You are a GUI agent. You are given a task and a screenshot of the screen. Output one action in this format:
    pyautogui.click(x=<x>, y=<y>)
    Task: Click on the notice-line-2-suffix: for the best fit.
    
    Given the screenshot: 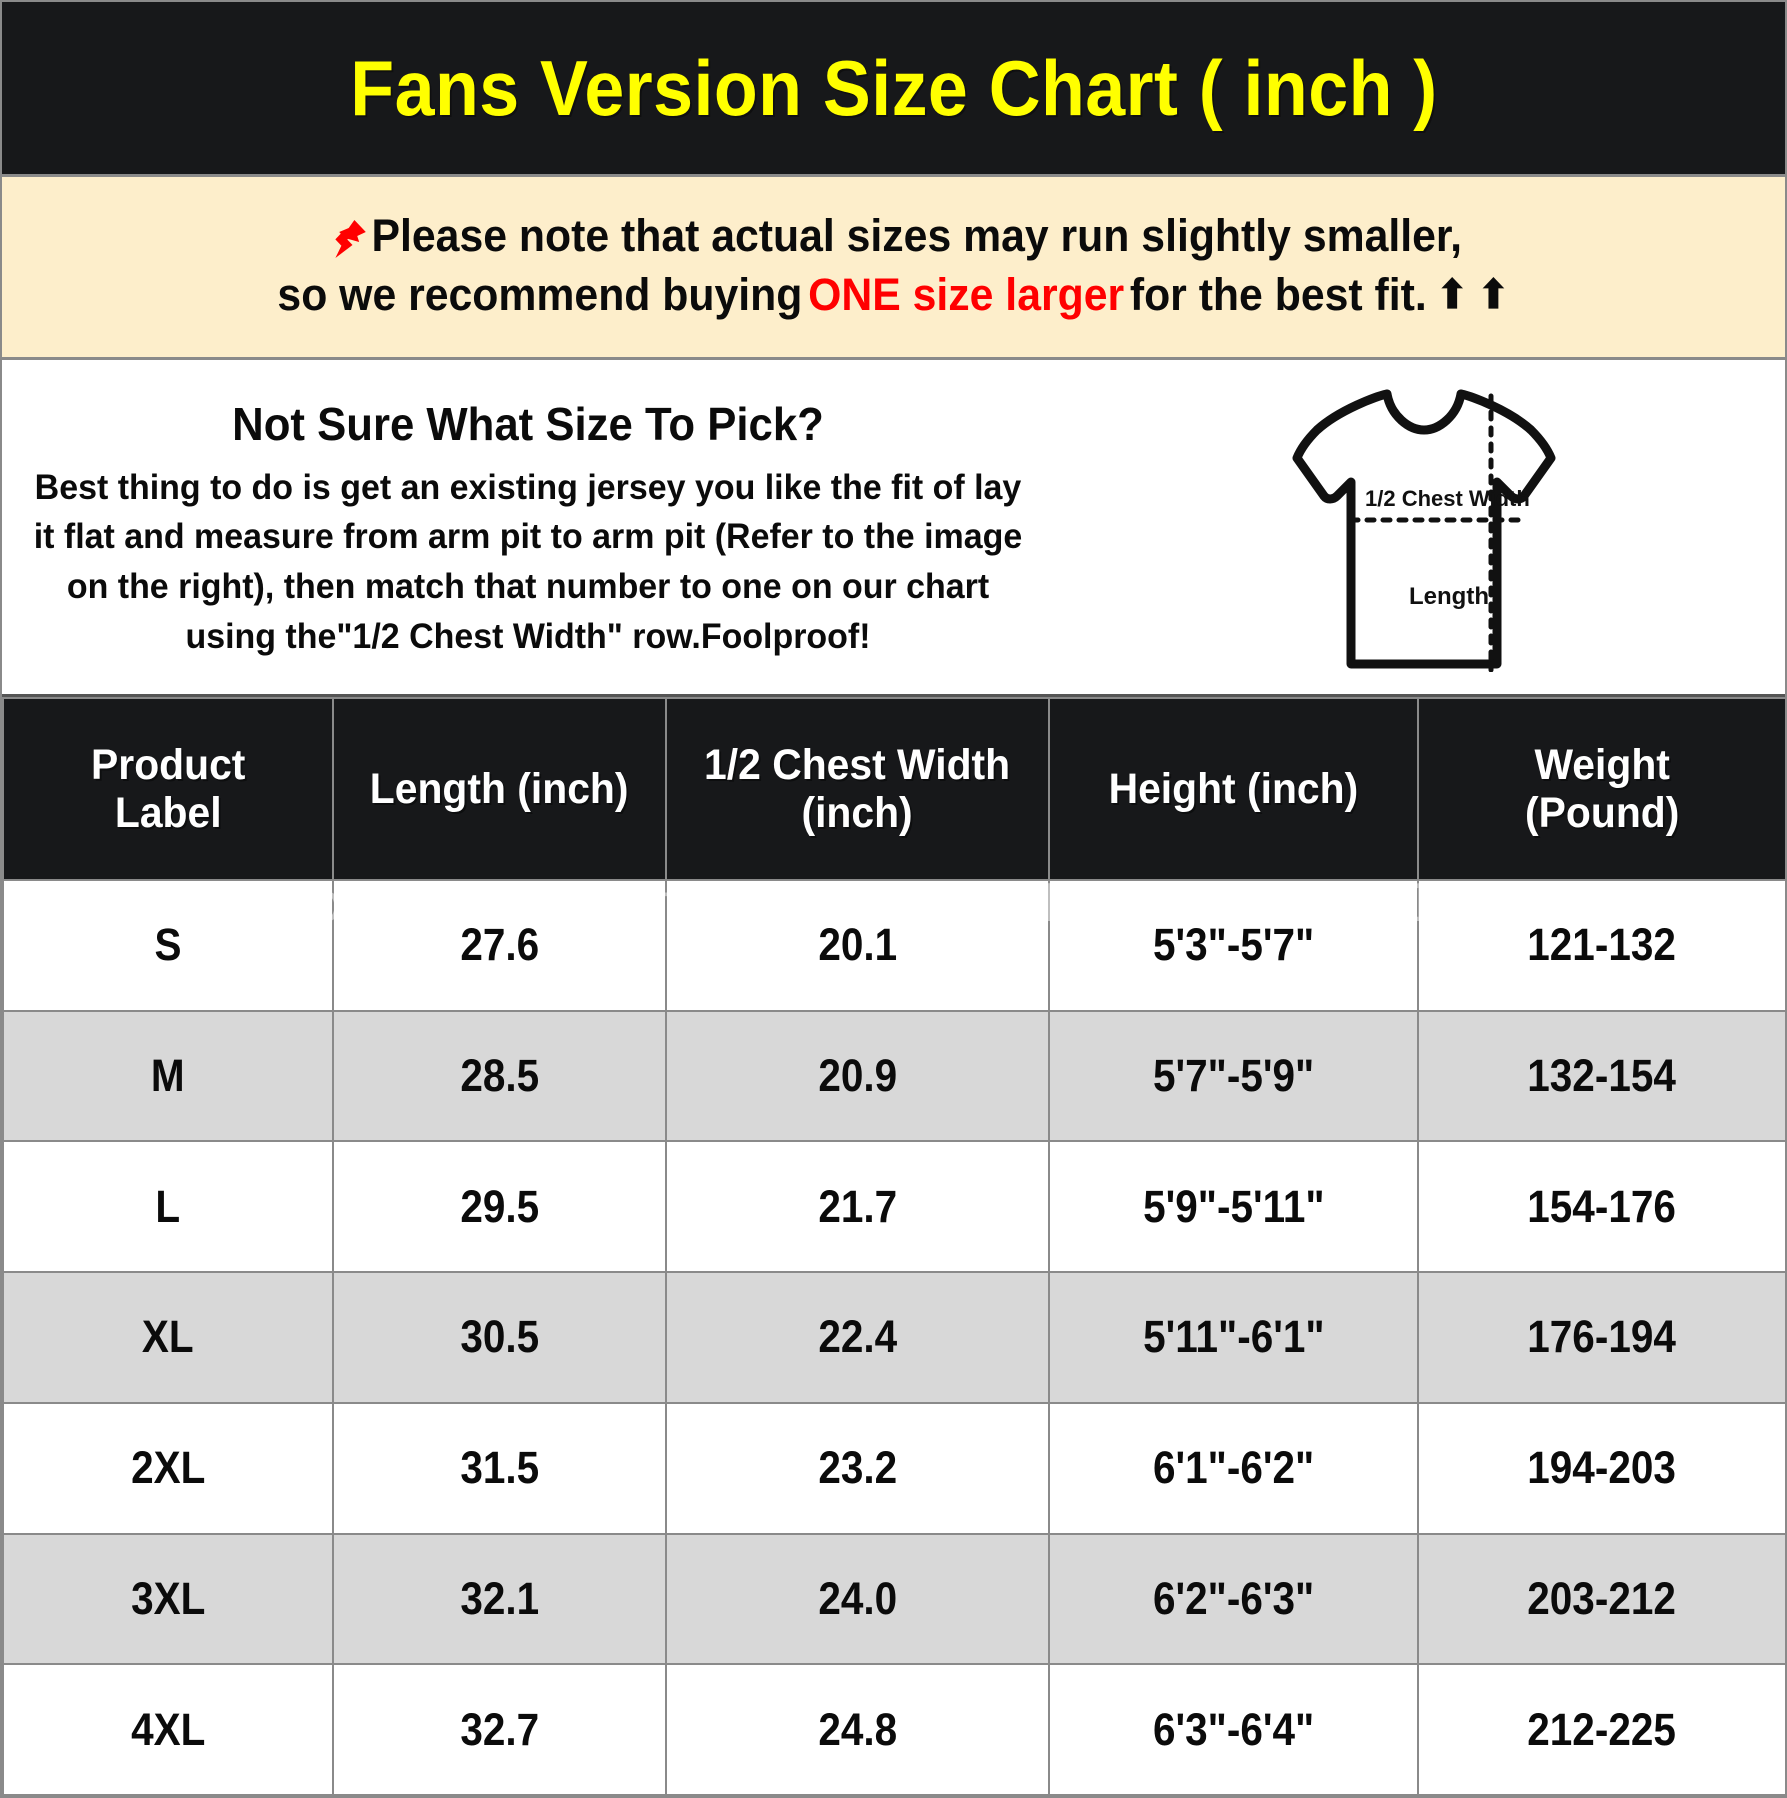 What is the action you would take?
    pyautogui.click(x=1278, y=294)
    